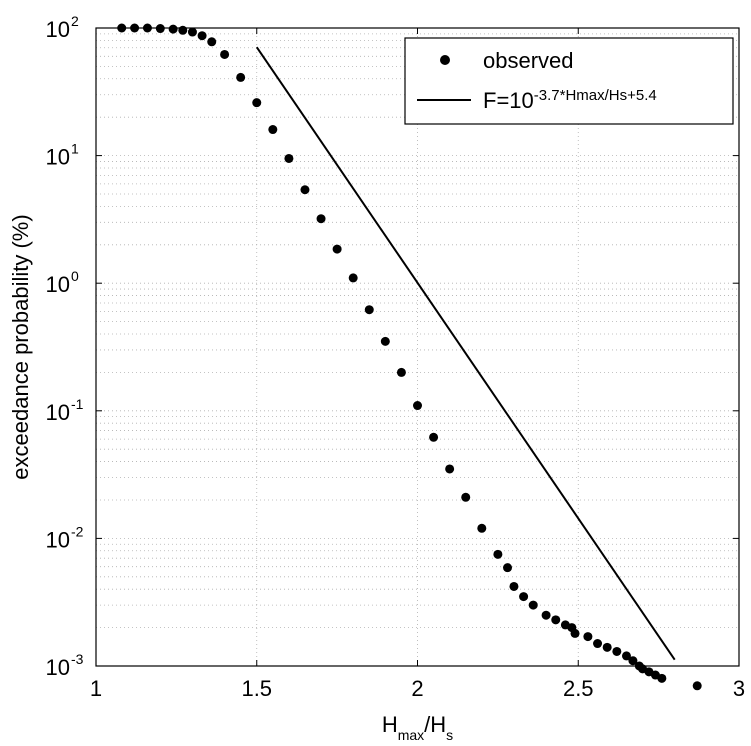 The height and width of the screenshot is (746, 751). I want to click on x-axis-label: Hmax/Hs, so click(417, 727).